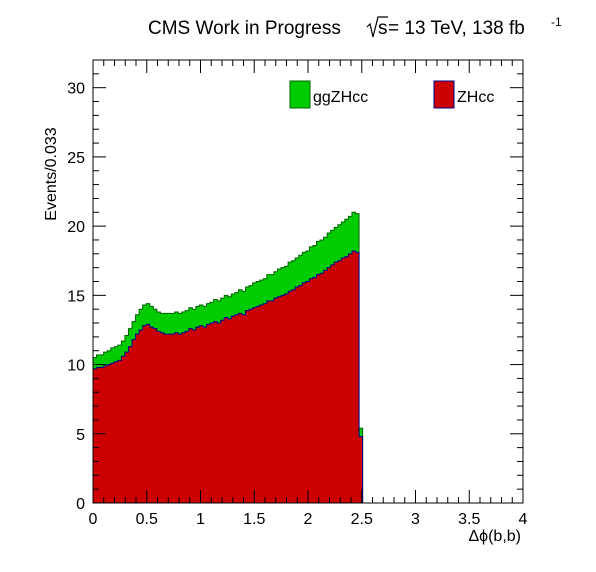 The height and width of the screenshot is (572, 596). Describe the element at coordinates (475, 97) in the screenshot. I see `legend-label-zhcc: ZHcc` at that location.